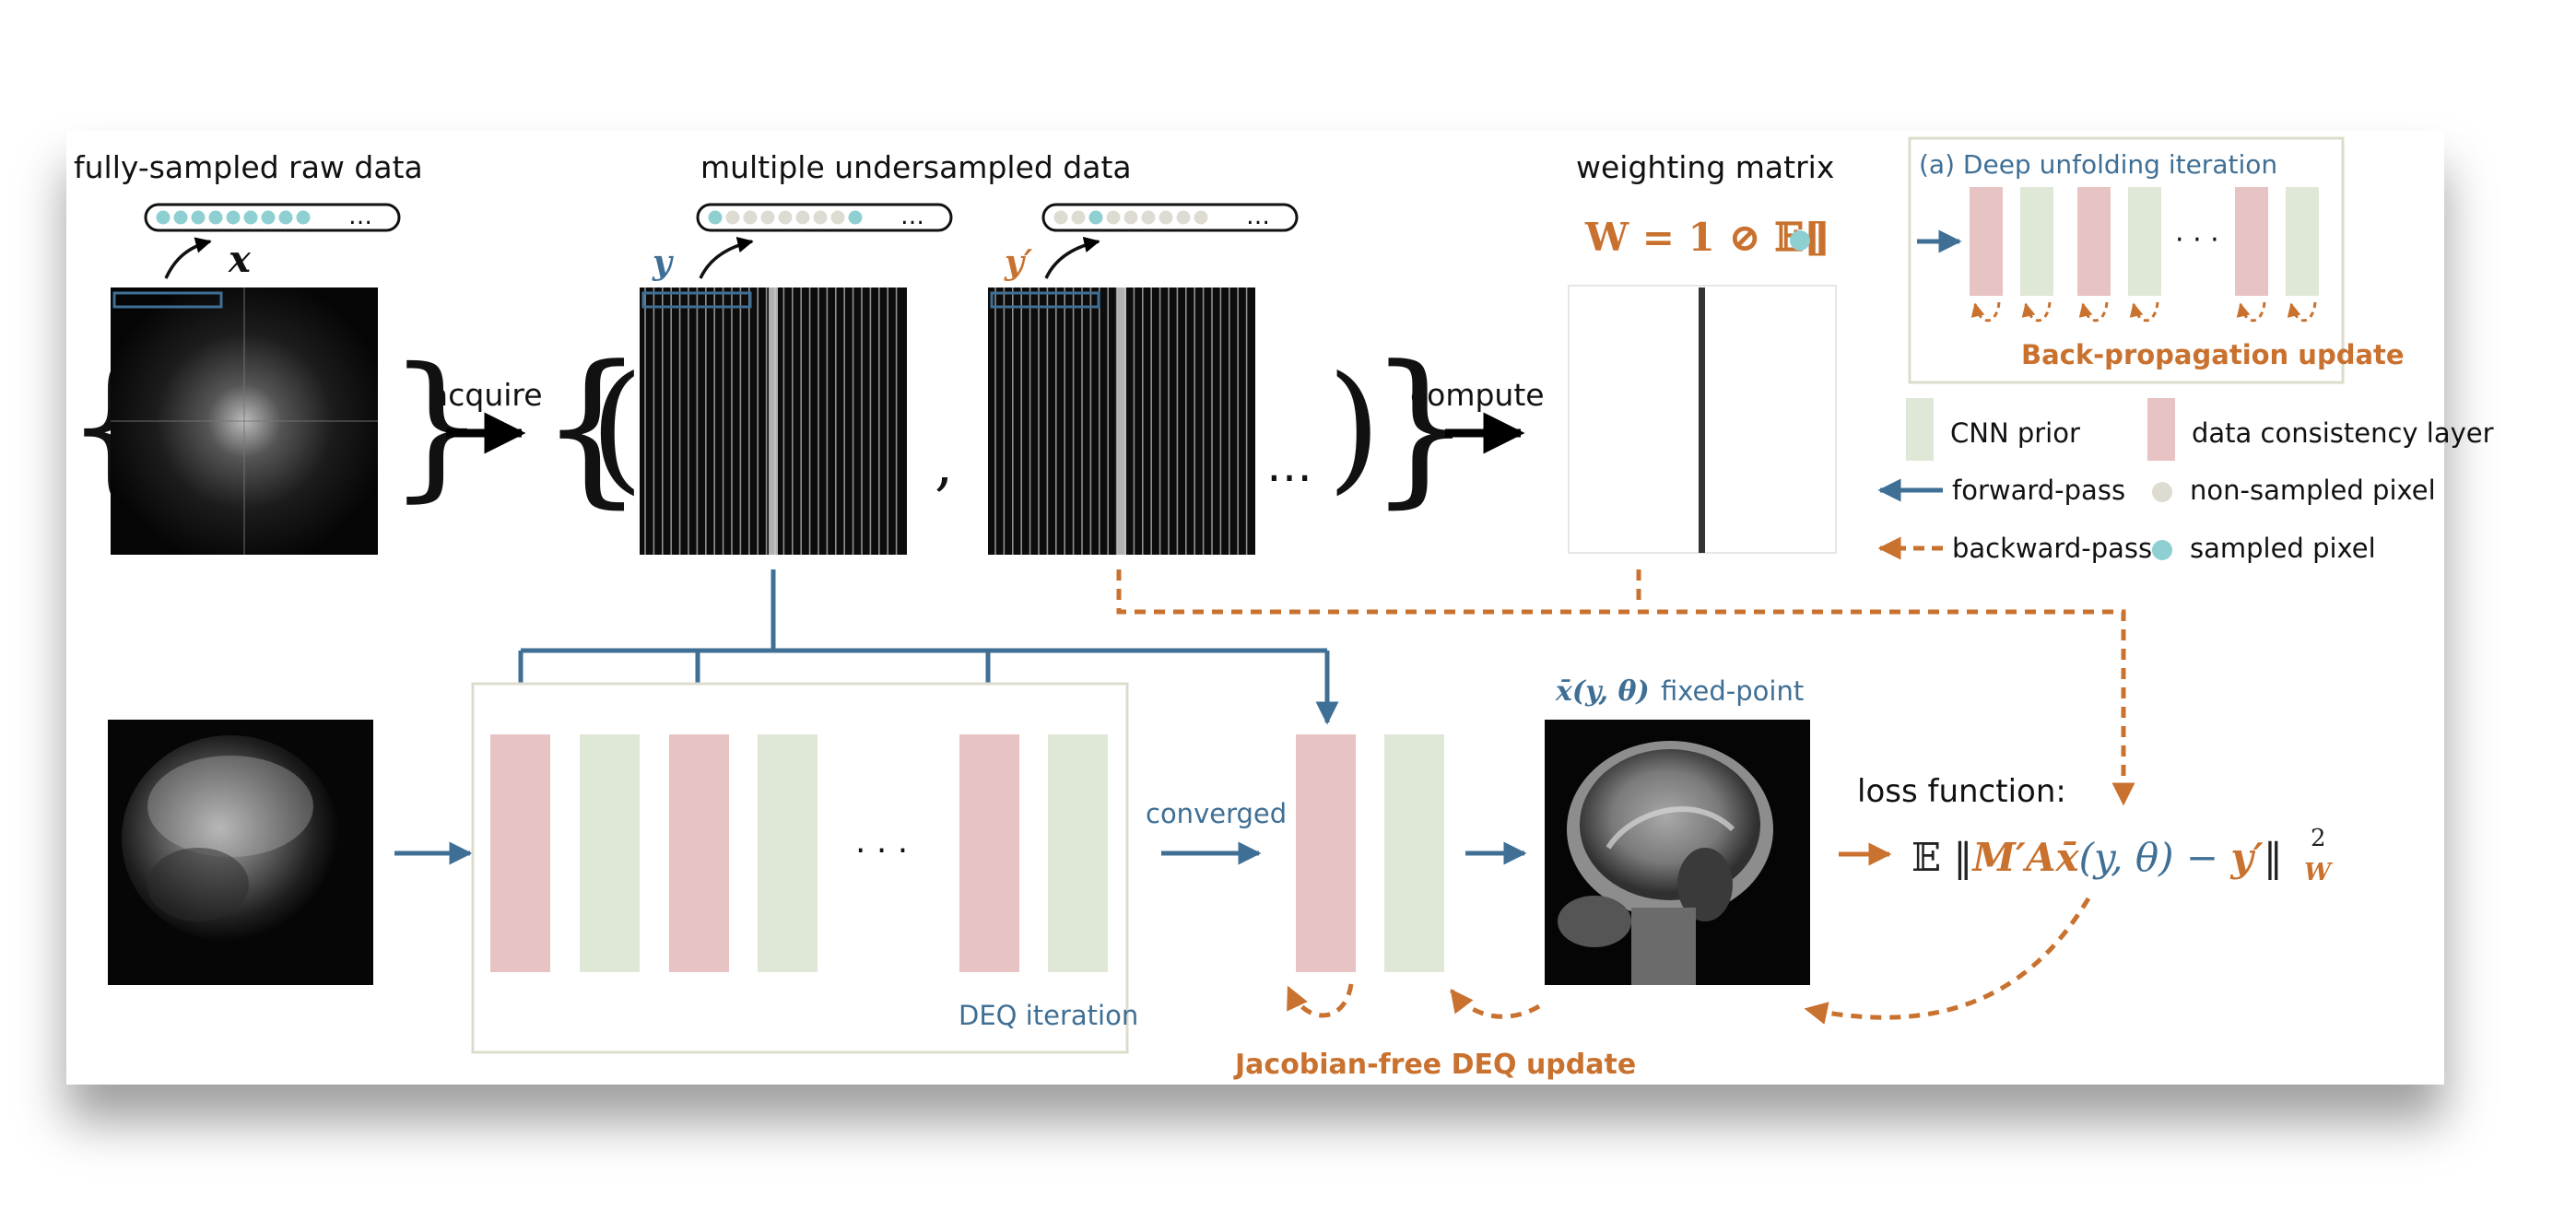 This screenshot has height=1220, width=2576. I want to click on fixed-point-label: fixed-point, so click(1732, 691).